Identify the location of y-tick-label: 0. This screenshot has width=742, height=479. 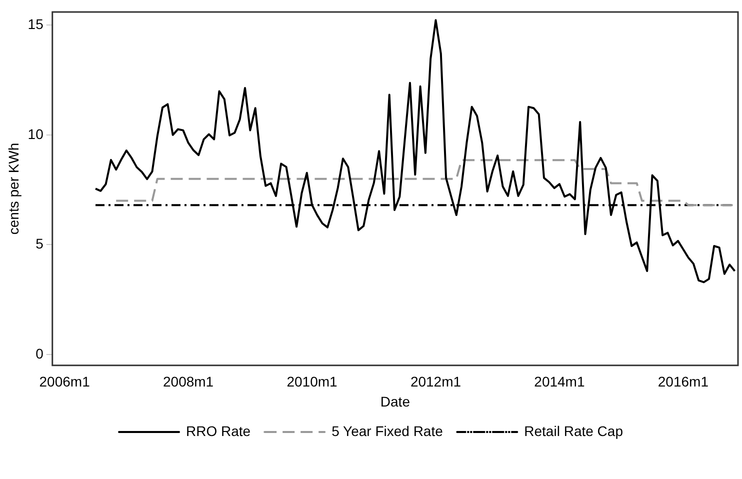
(40, 353).